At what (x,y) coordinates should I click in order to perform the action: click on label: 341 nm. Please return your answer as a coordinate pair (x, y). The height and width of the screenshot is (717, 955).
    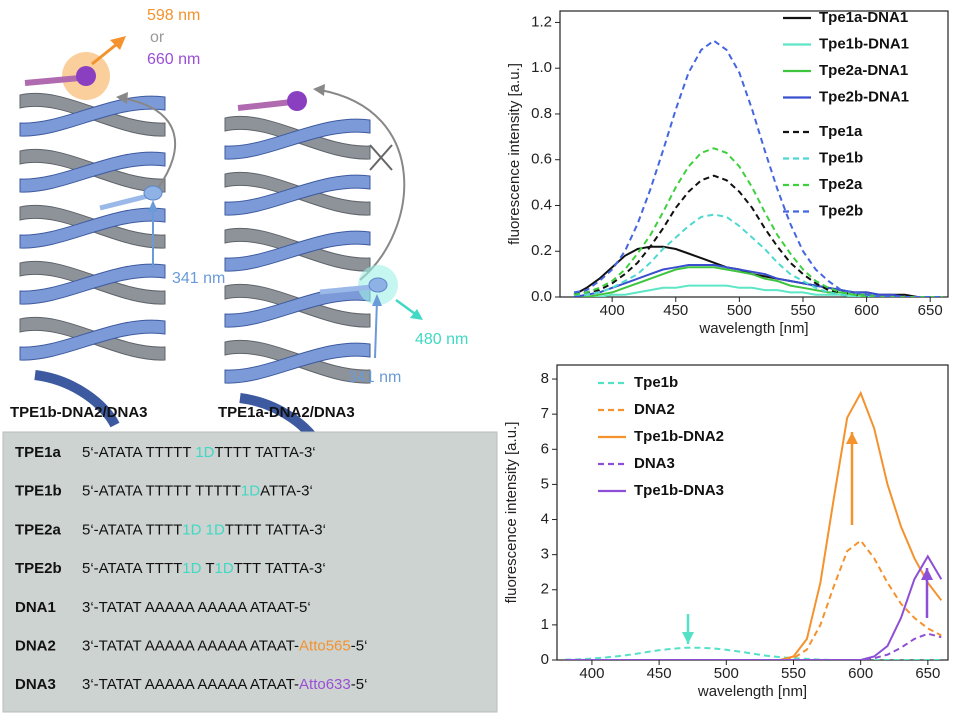
    Looking at the image, I should click on (198, 278).